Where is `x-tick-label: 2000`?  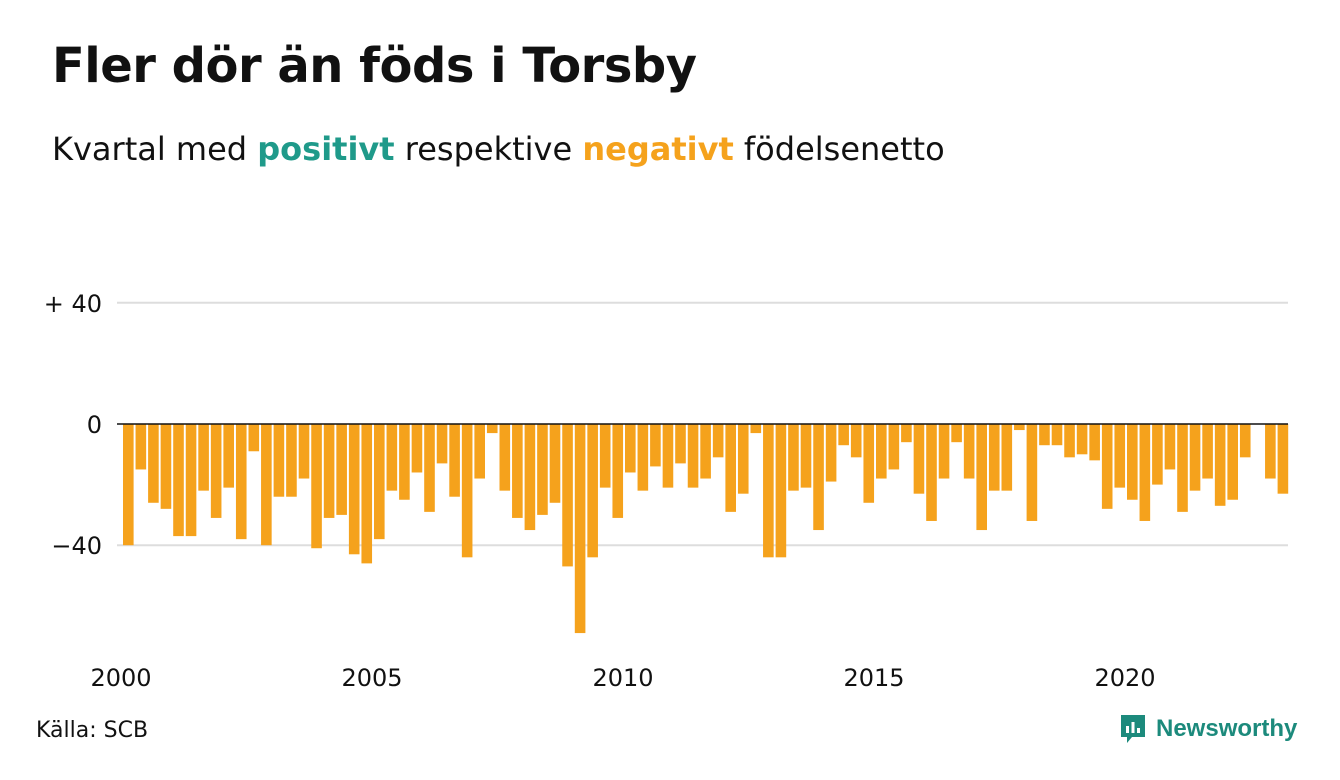
x-tick-label: 2000 is located at coordinates (120, 678).